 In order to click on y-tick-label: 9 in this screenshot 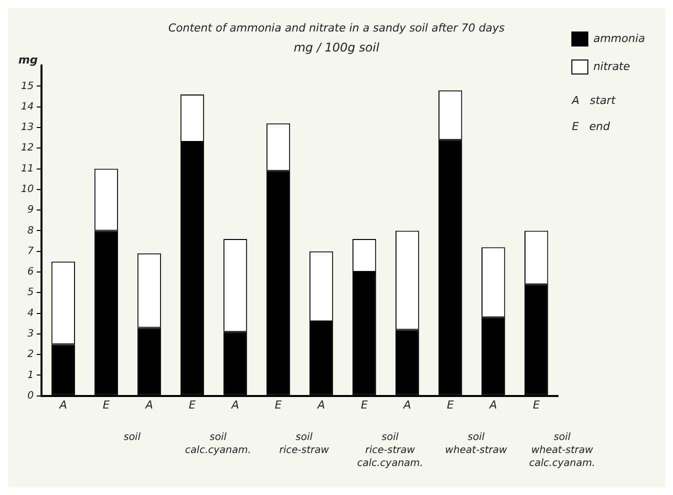, I will do `click(30, 210)`.